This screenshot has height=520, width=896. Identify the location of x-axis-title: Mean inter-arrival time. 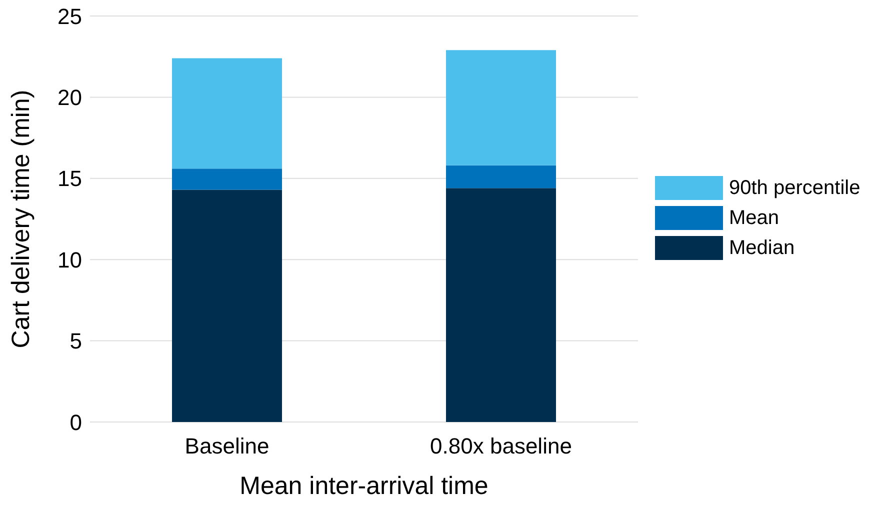
(364, 486).